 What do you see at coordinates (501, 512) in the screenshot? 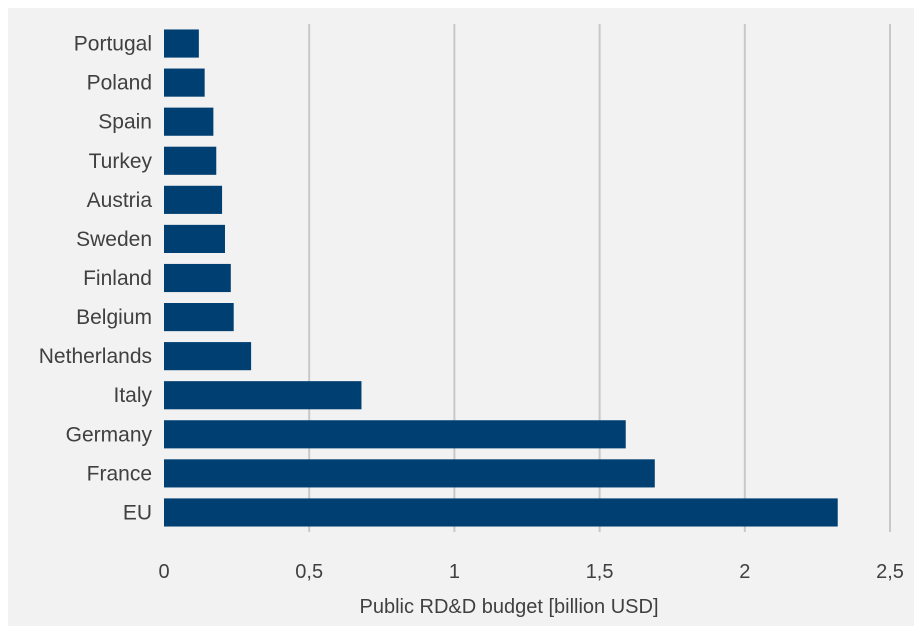
I see `bar-eu` at bounding box center [501, 512].